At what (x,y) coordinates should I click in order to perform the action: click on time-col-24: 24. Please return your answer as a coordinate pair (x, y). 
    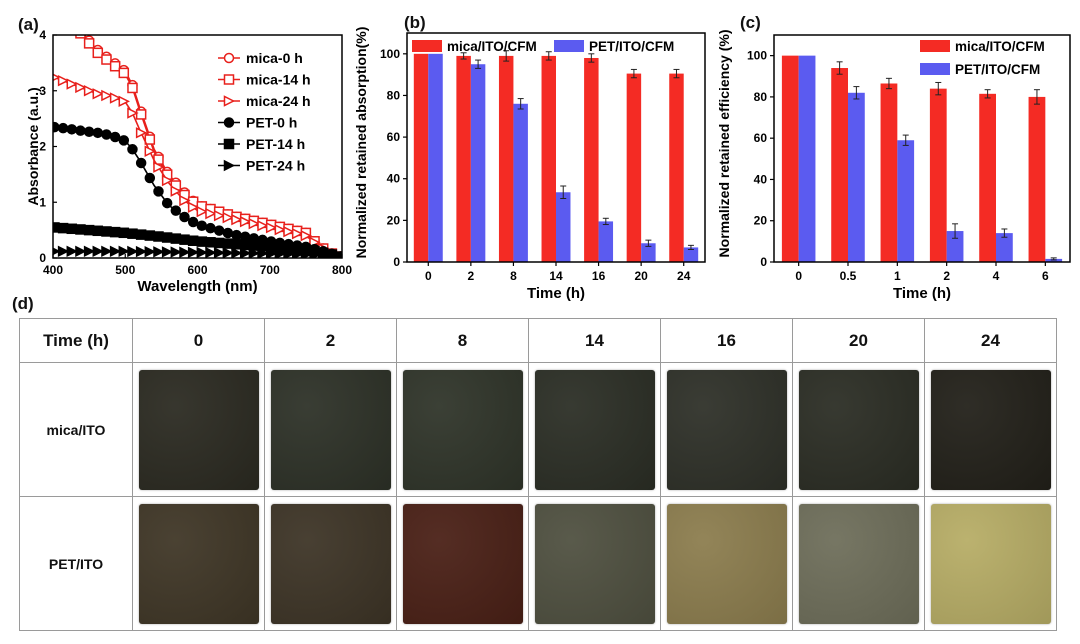
    Looking at the image, I should click on (990, 340).